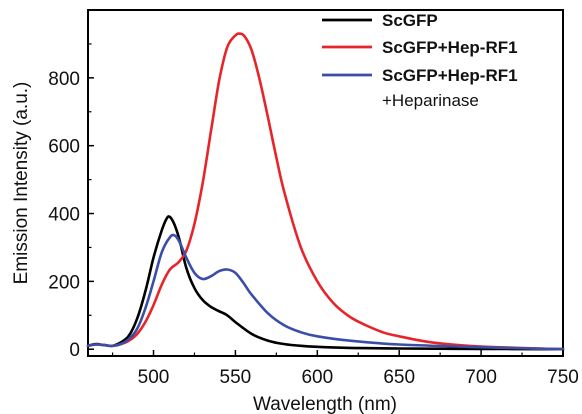 The height and width of the screenshot is (414, 582). What do you see at coordinates (64, 282) in the screenshot?
I see `y-tick-label: 200` at bounding box center [64, 282].